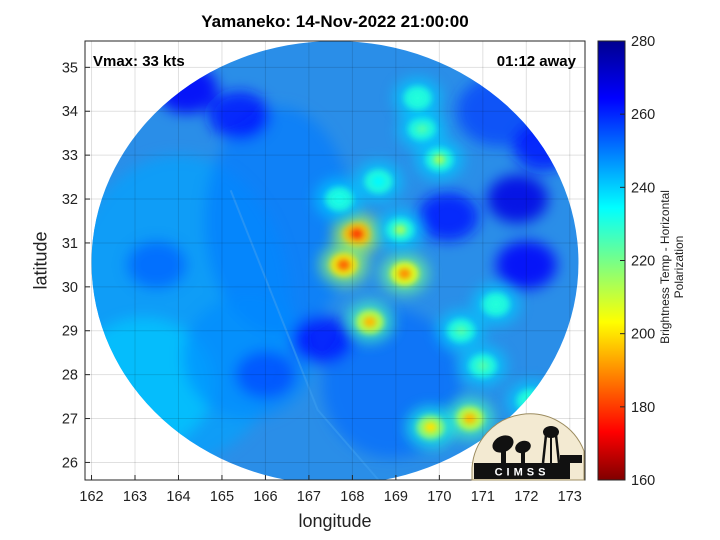  Describe the element at coordinates (570, 497) in the screenshot. I see `x-tick-label: 173` at that location.